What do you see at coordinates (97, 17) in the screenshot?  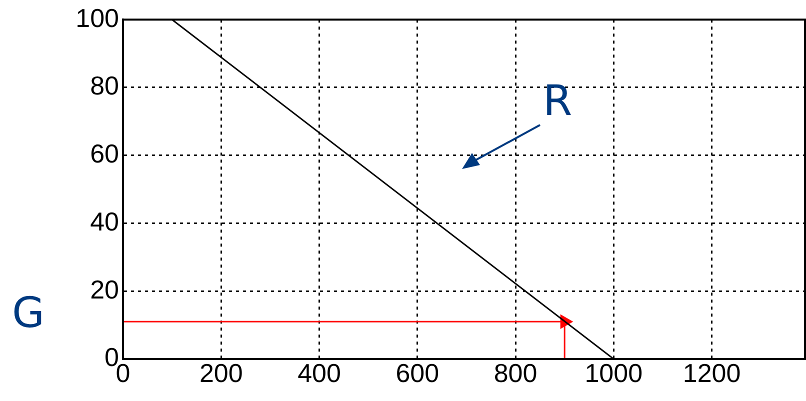 I see `y-tick-label: 100` at bounding box center [97, 17].